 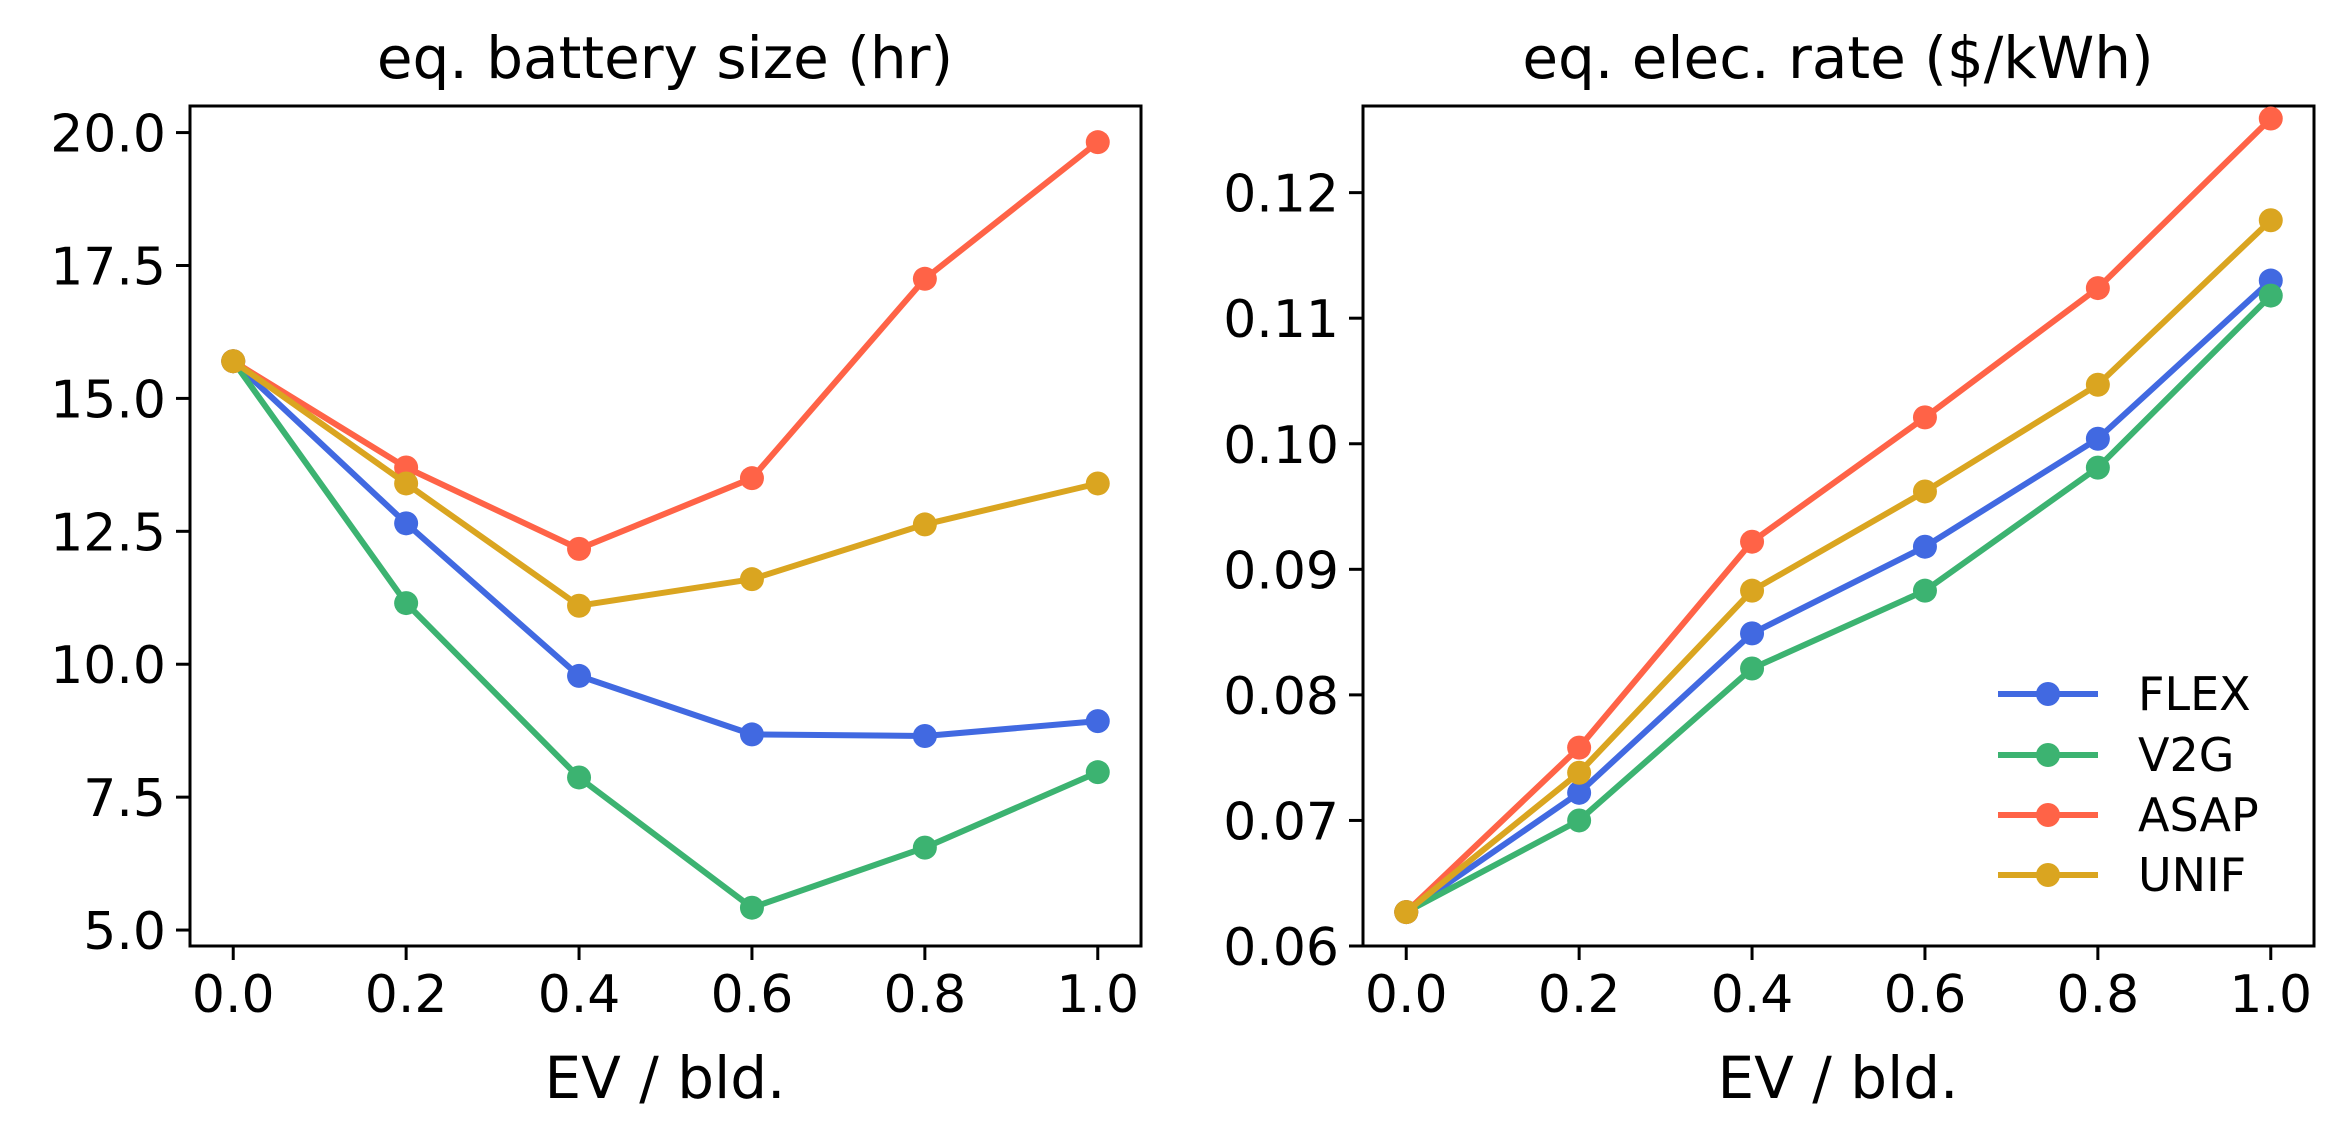 What do you see at coordinates (2186, 755) in the screenshot?
I see `legend-label: V2G` at bounding box center [2186, 755].